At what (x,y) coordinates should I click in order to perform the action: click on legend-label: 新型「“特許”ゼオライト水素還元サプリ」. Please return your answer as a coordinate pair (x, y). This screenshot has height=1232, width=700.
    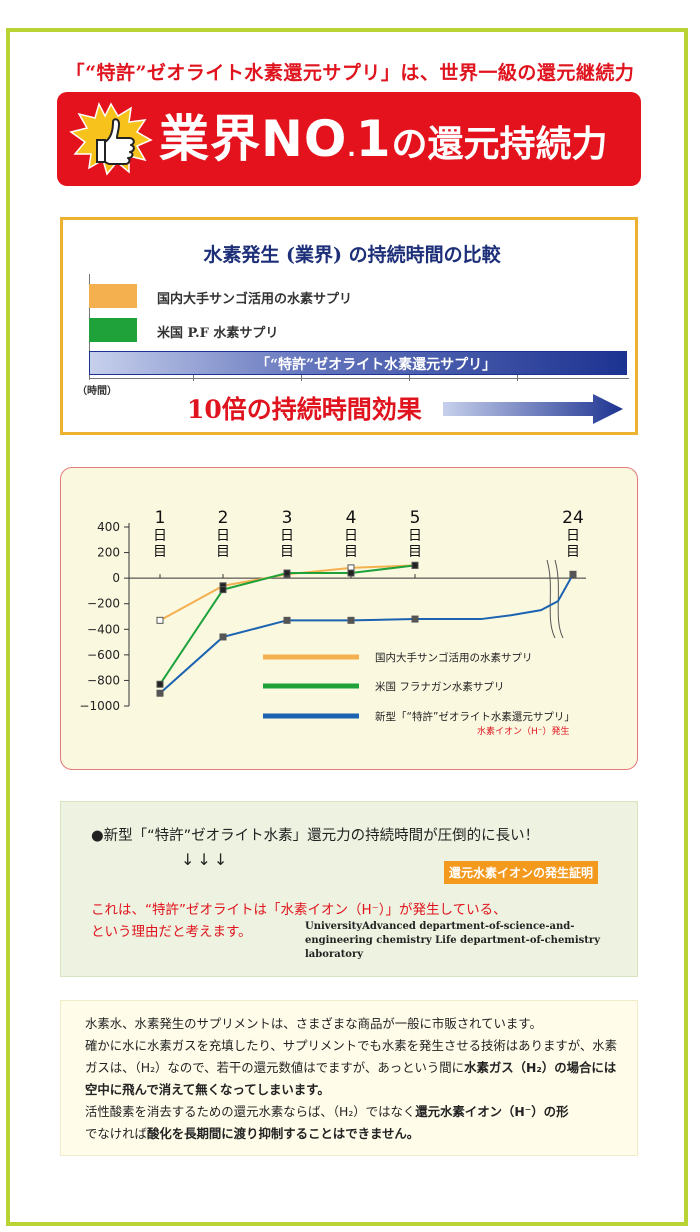
    Looking at the image, I should click on (475, 716).